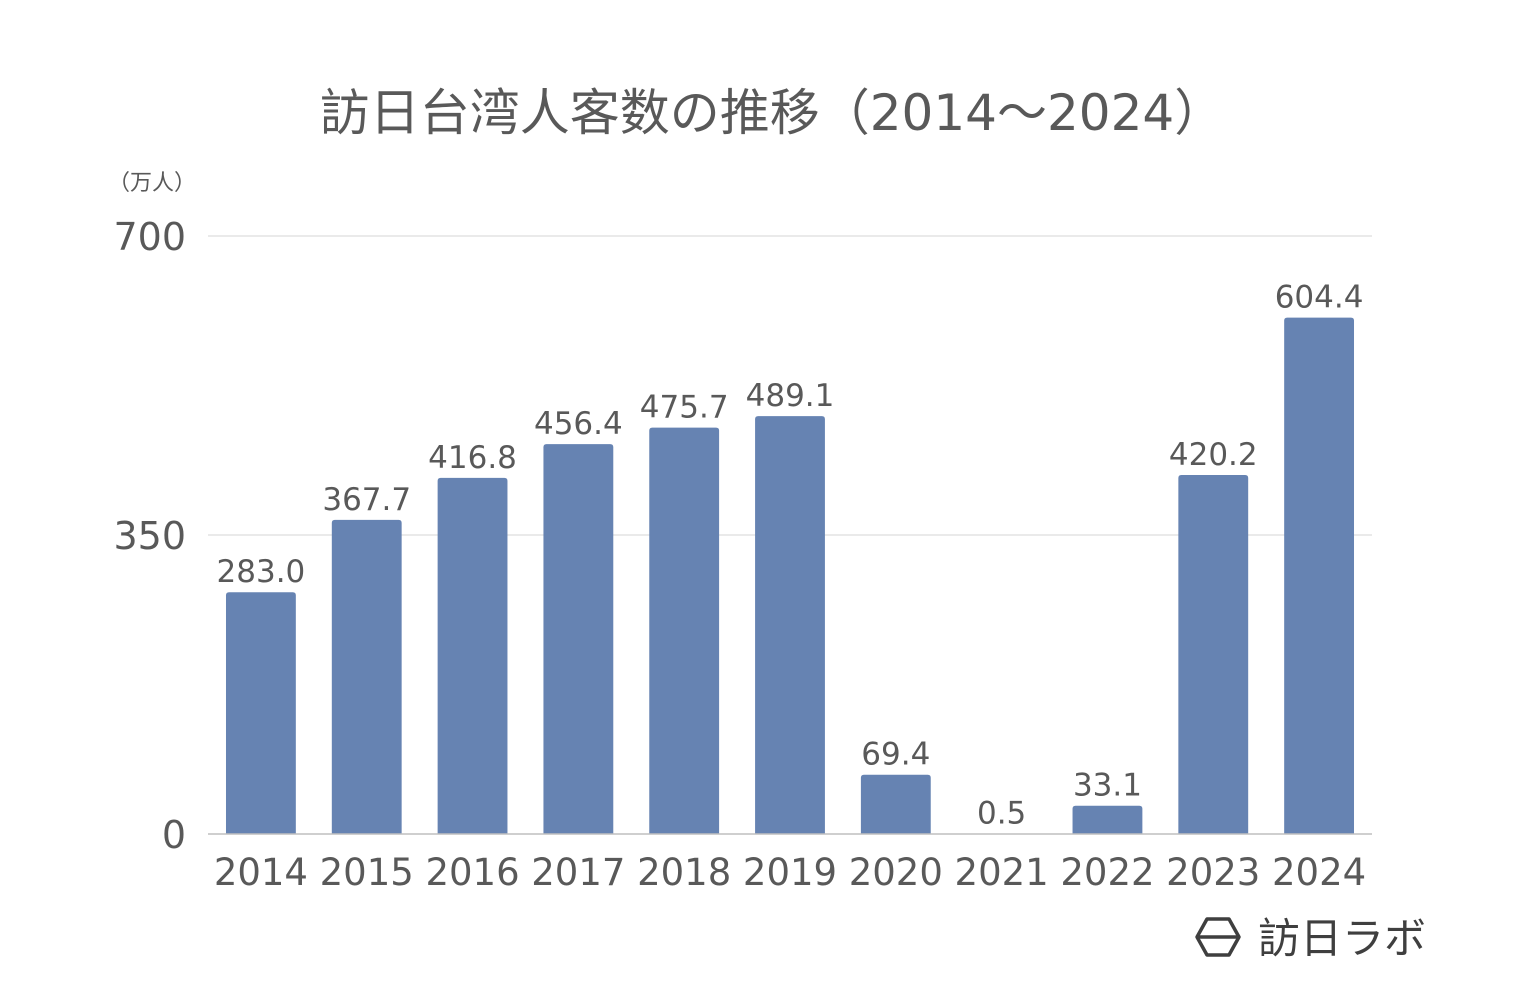  Describe the element at coordinates (149, 237) in the screenshot. I see `y-tick-label: 700` at that location.